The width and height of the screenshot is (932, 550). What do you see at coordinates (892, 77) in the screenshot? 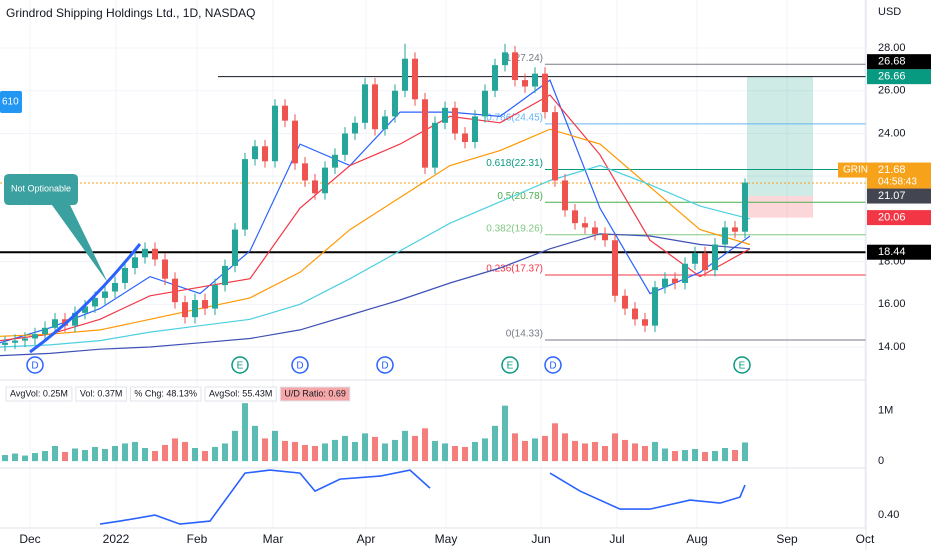
I see `price-label: 26.66` at bounding box center [892, 77].